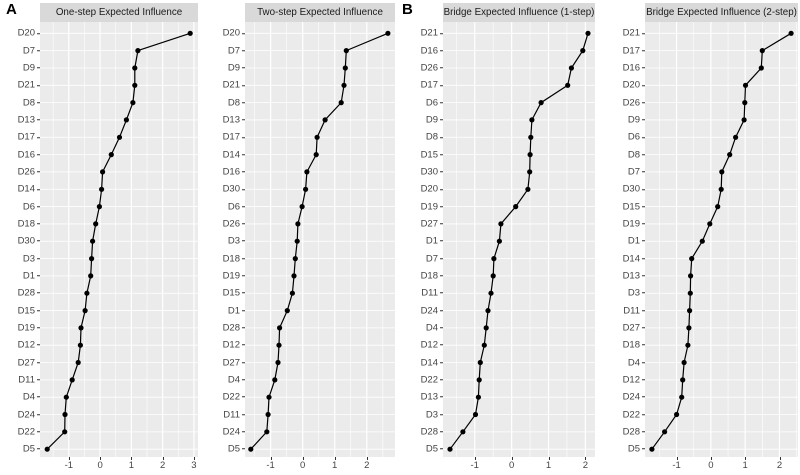 Image resolution: width=800 pixels, height=475 pixels. I want to click on x-tick-label: -1, so click(69, 465).